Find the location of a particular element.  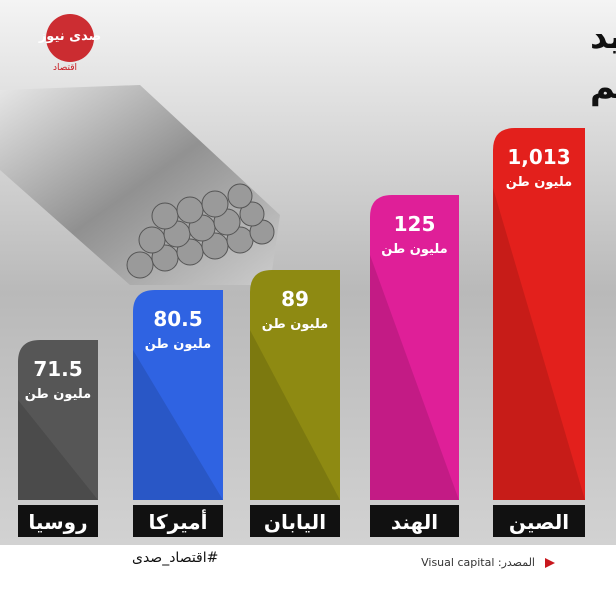

country-label: الصين is located at coordinates (539, 522).